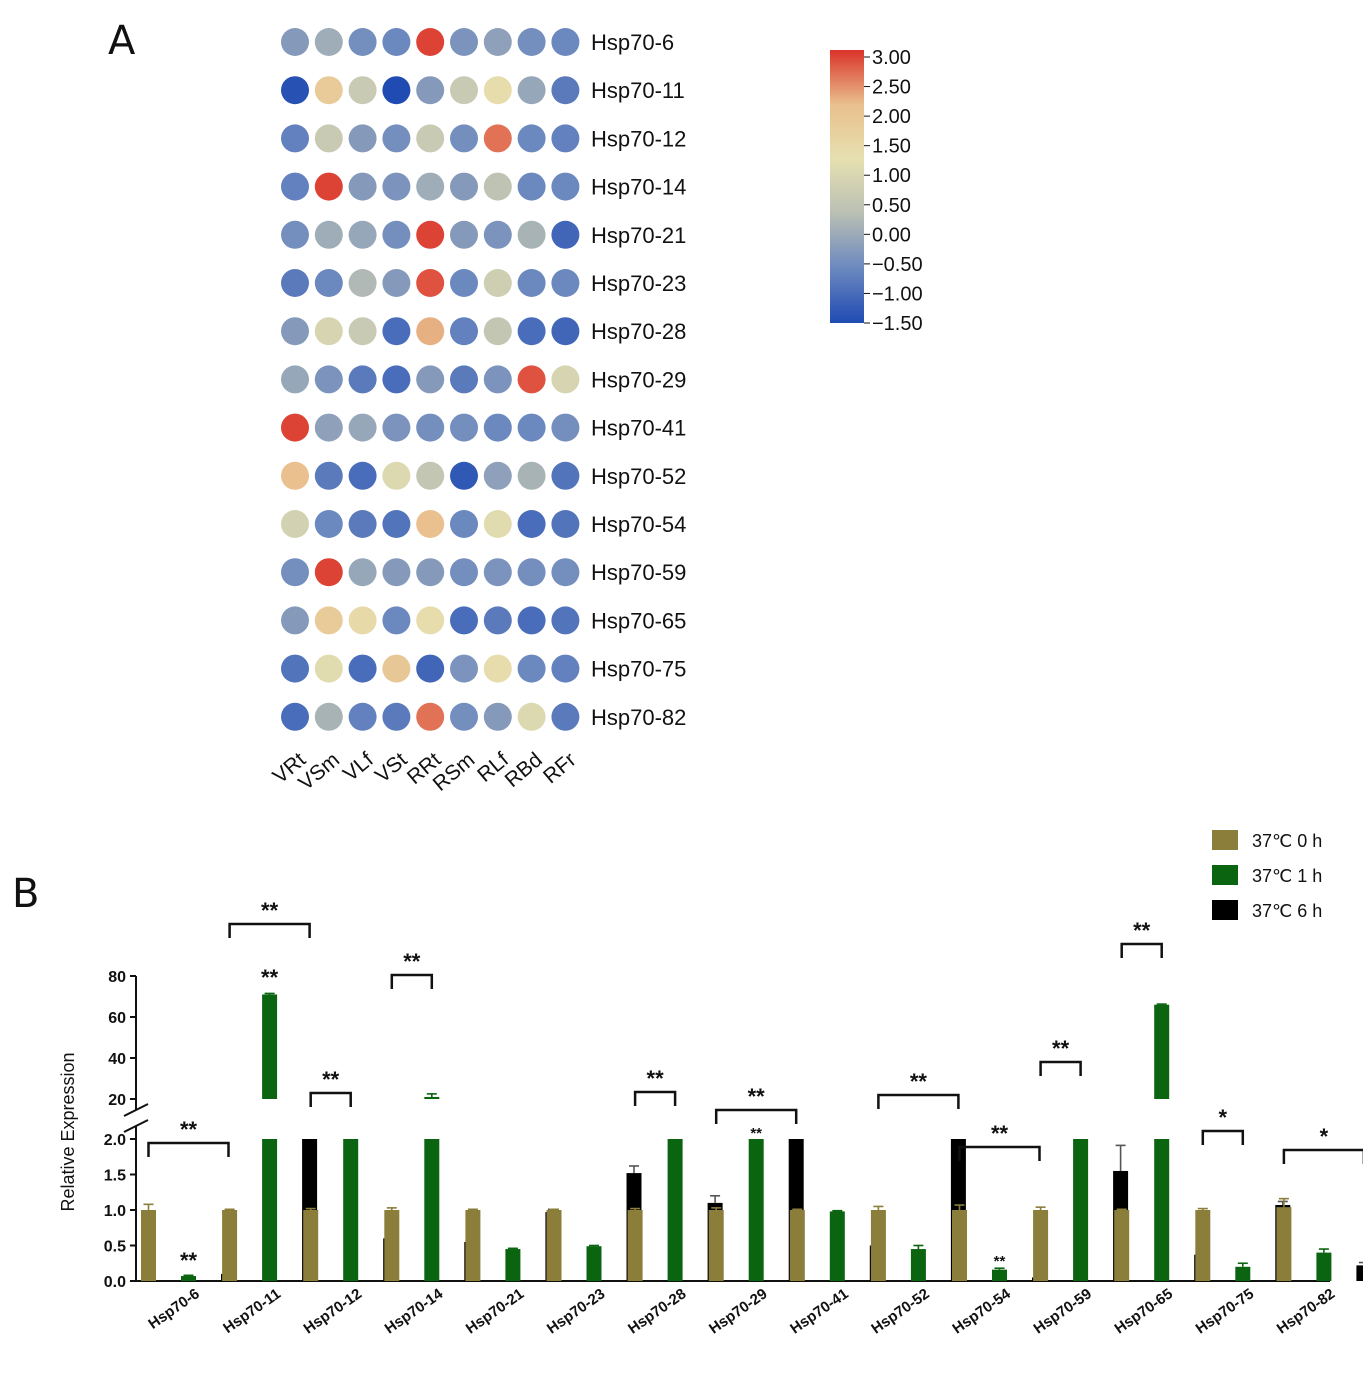 The height and width of the screenshot is (1384, 1363). What do you see at coordinates (1287, 876) in the screenshot?
I see `legend-label: 37℃ 1 h` at bounding box center [1287, 876].